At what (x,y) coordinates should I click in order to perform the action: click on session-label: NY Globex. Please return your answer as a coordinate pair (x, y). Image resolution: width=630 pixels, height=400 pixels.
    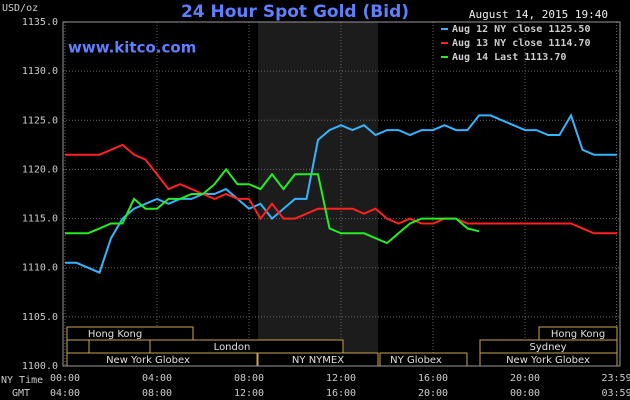
    Looking at the image, I should click on (416, 360).